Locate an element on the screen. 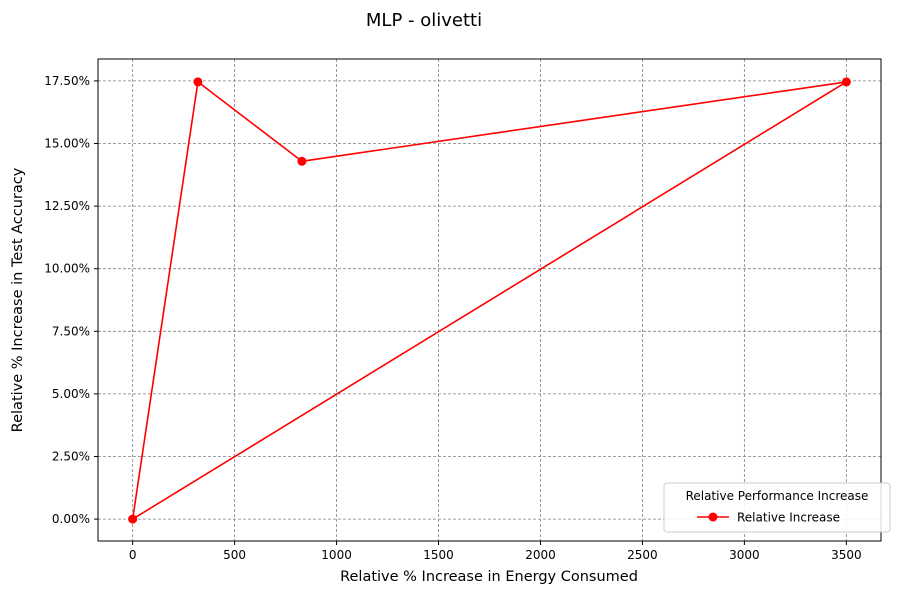  legend-label: Relative Increase is located at coordinates (788, 518).